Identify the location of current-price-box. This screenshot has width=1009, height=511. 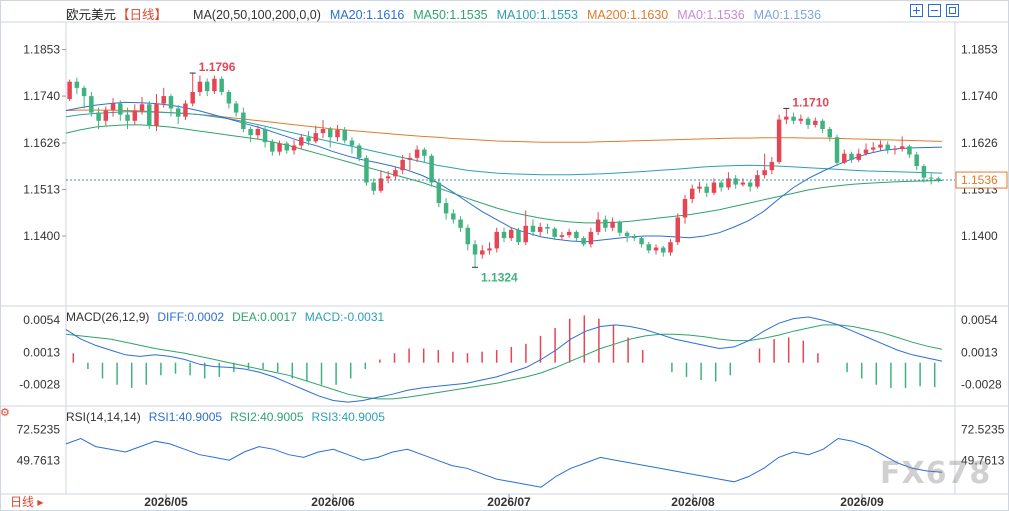
(981, 180).